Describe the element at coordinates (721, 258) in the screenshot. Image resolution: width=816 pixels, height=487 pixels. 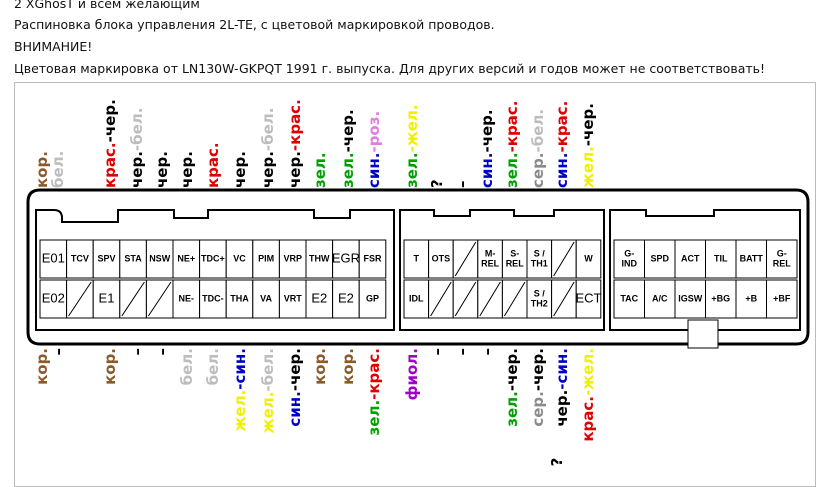
I see `pin-label: TIL` at that location.